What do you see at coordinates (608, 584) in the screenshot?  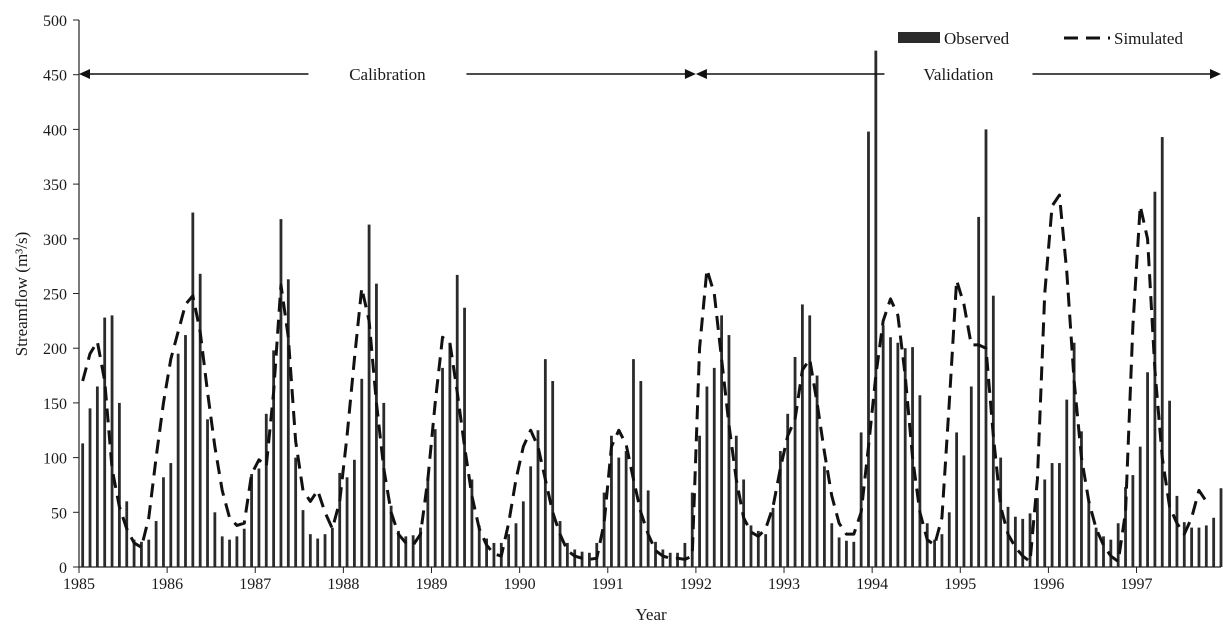 I see `x-tick-label: 1991` at bounding box center [608, 584].